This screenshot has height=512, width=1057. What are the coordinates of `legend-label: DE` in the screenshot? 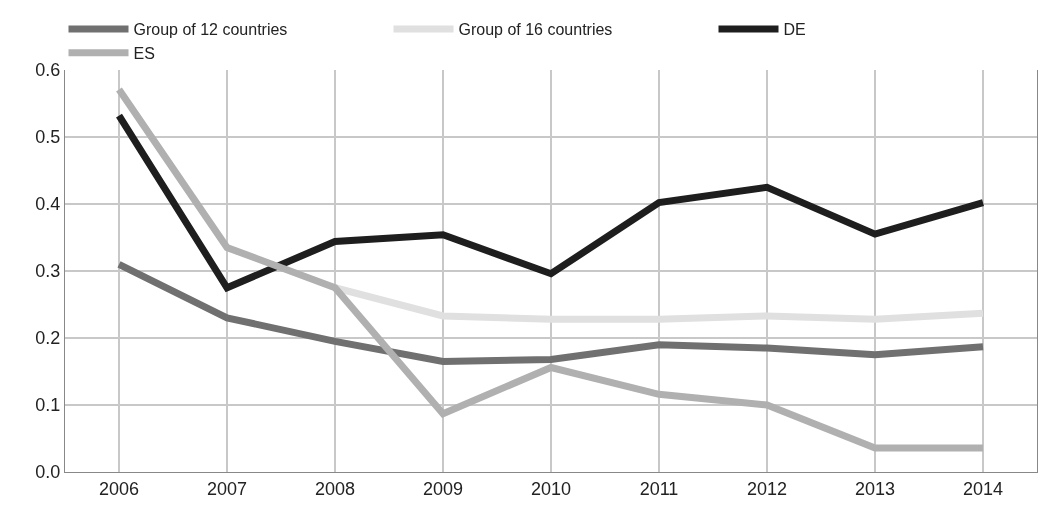 It's located at (794, 30).